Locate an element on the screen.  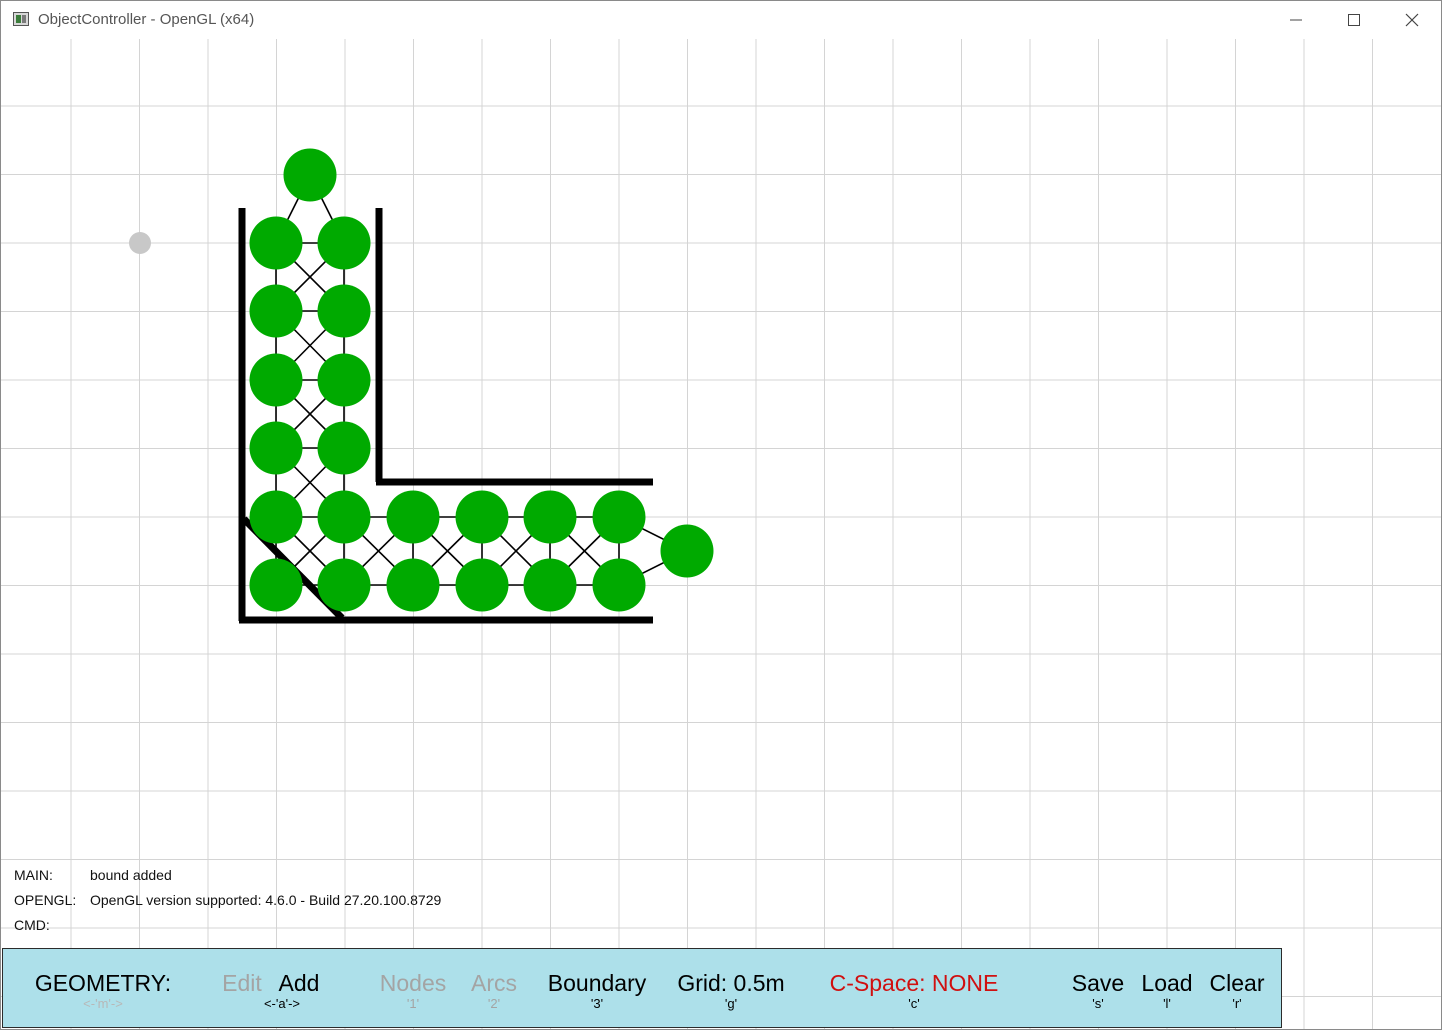
geometry-label: GEOMETRY: is located at coordinates (103, 983).